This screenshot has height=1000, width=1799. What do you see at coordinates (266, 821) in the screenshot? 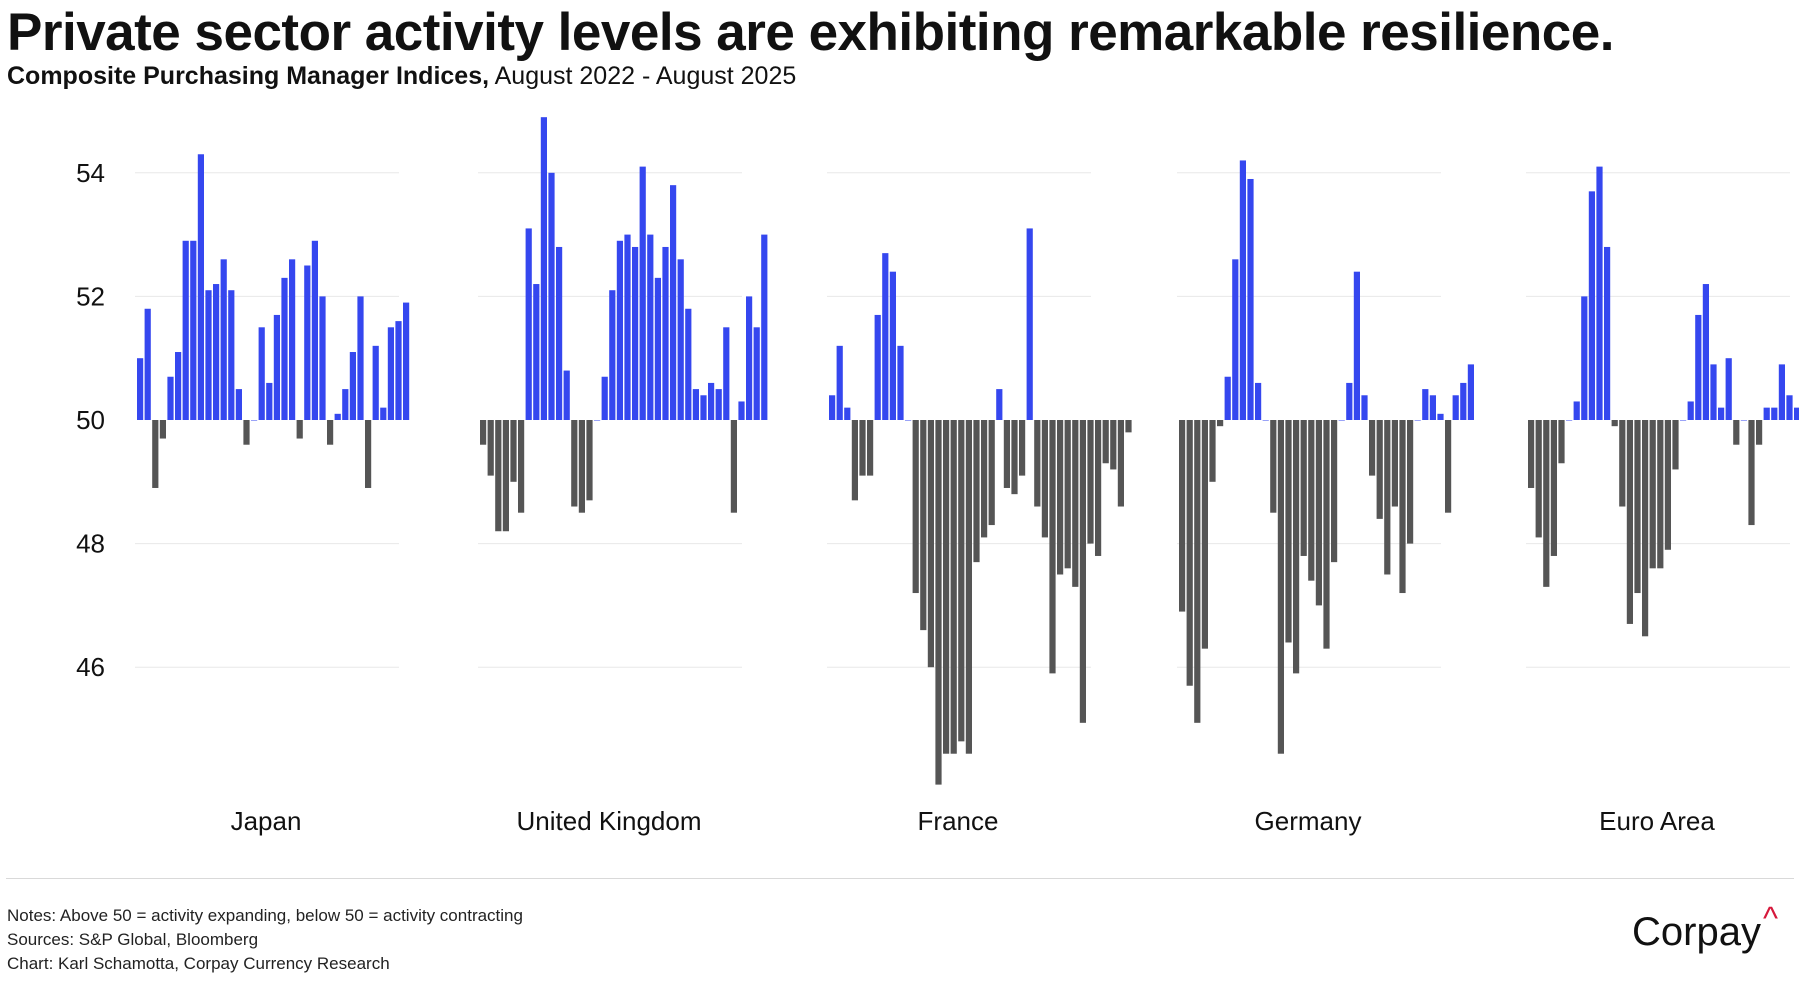
I see `panel-label: Japan` at bounding box center [266, 821].